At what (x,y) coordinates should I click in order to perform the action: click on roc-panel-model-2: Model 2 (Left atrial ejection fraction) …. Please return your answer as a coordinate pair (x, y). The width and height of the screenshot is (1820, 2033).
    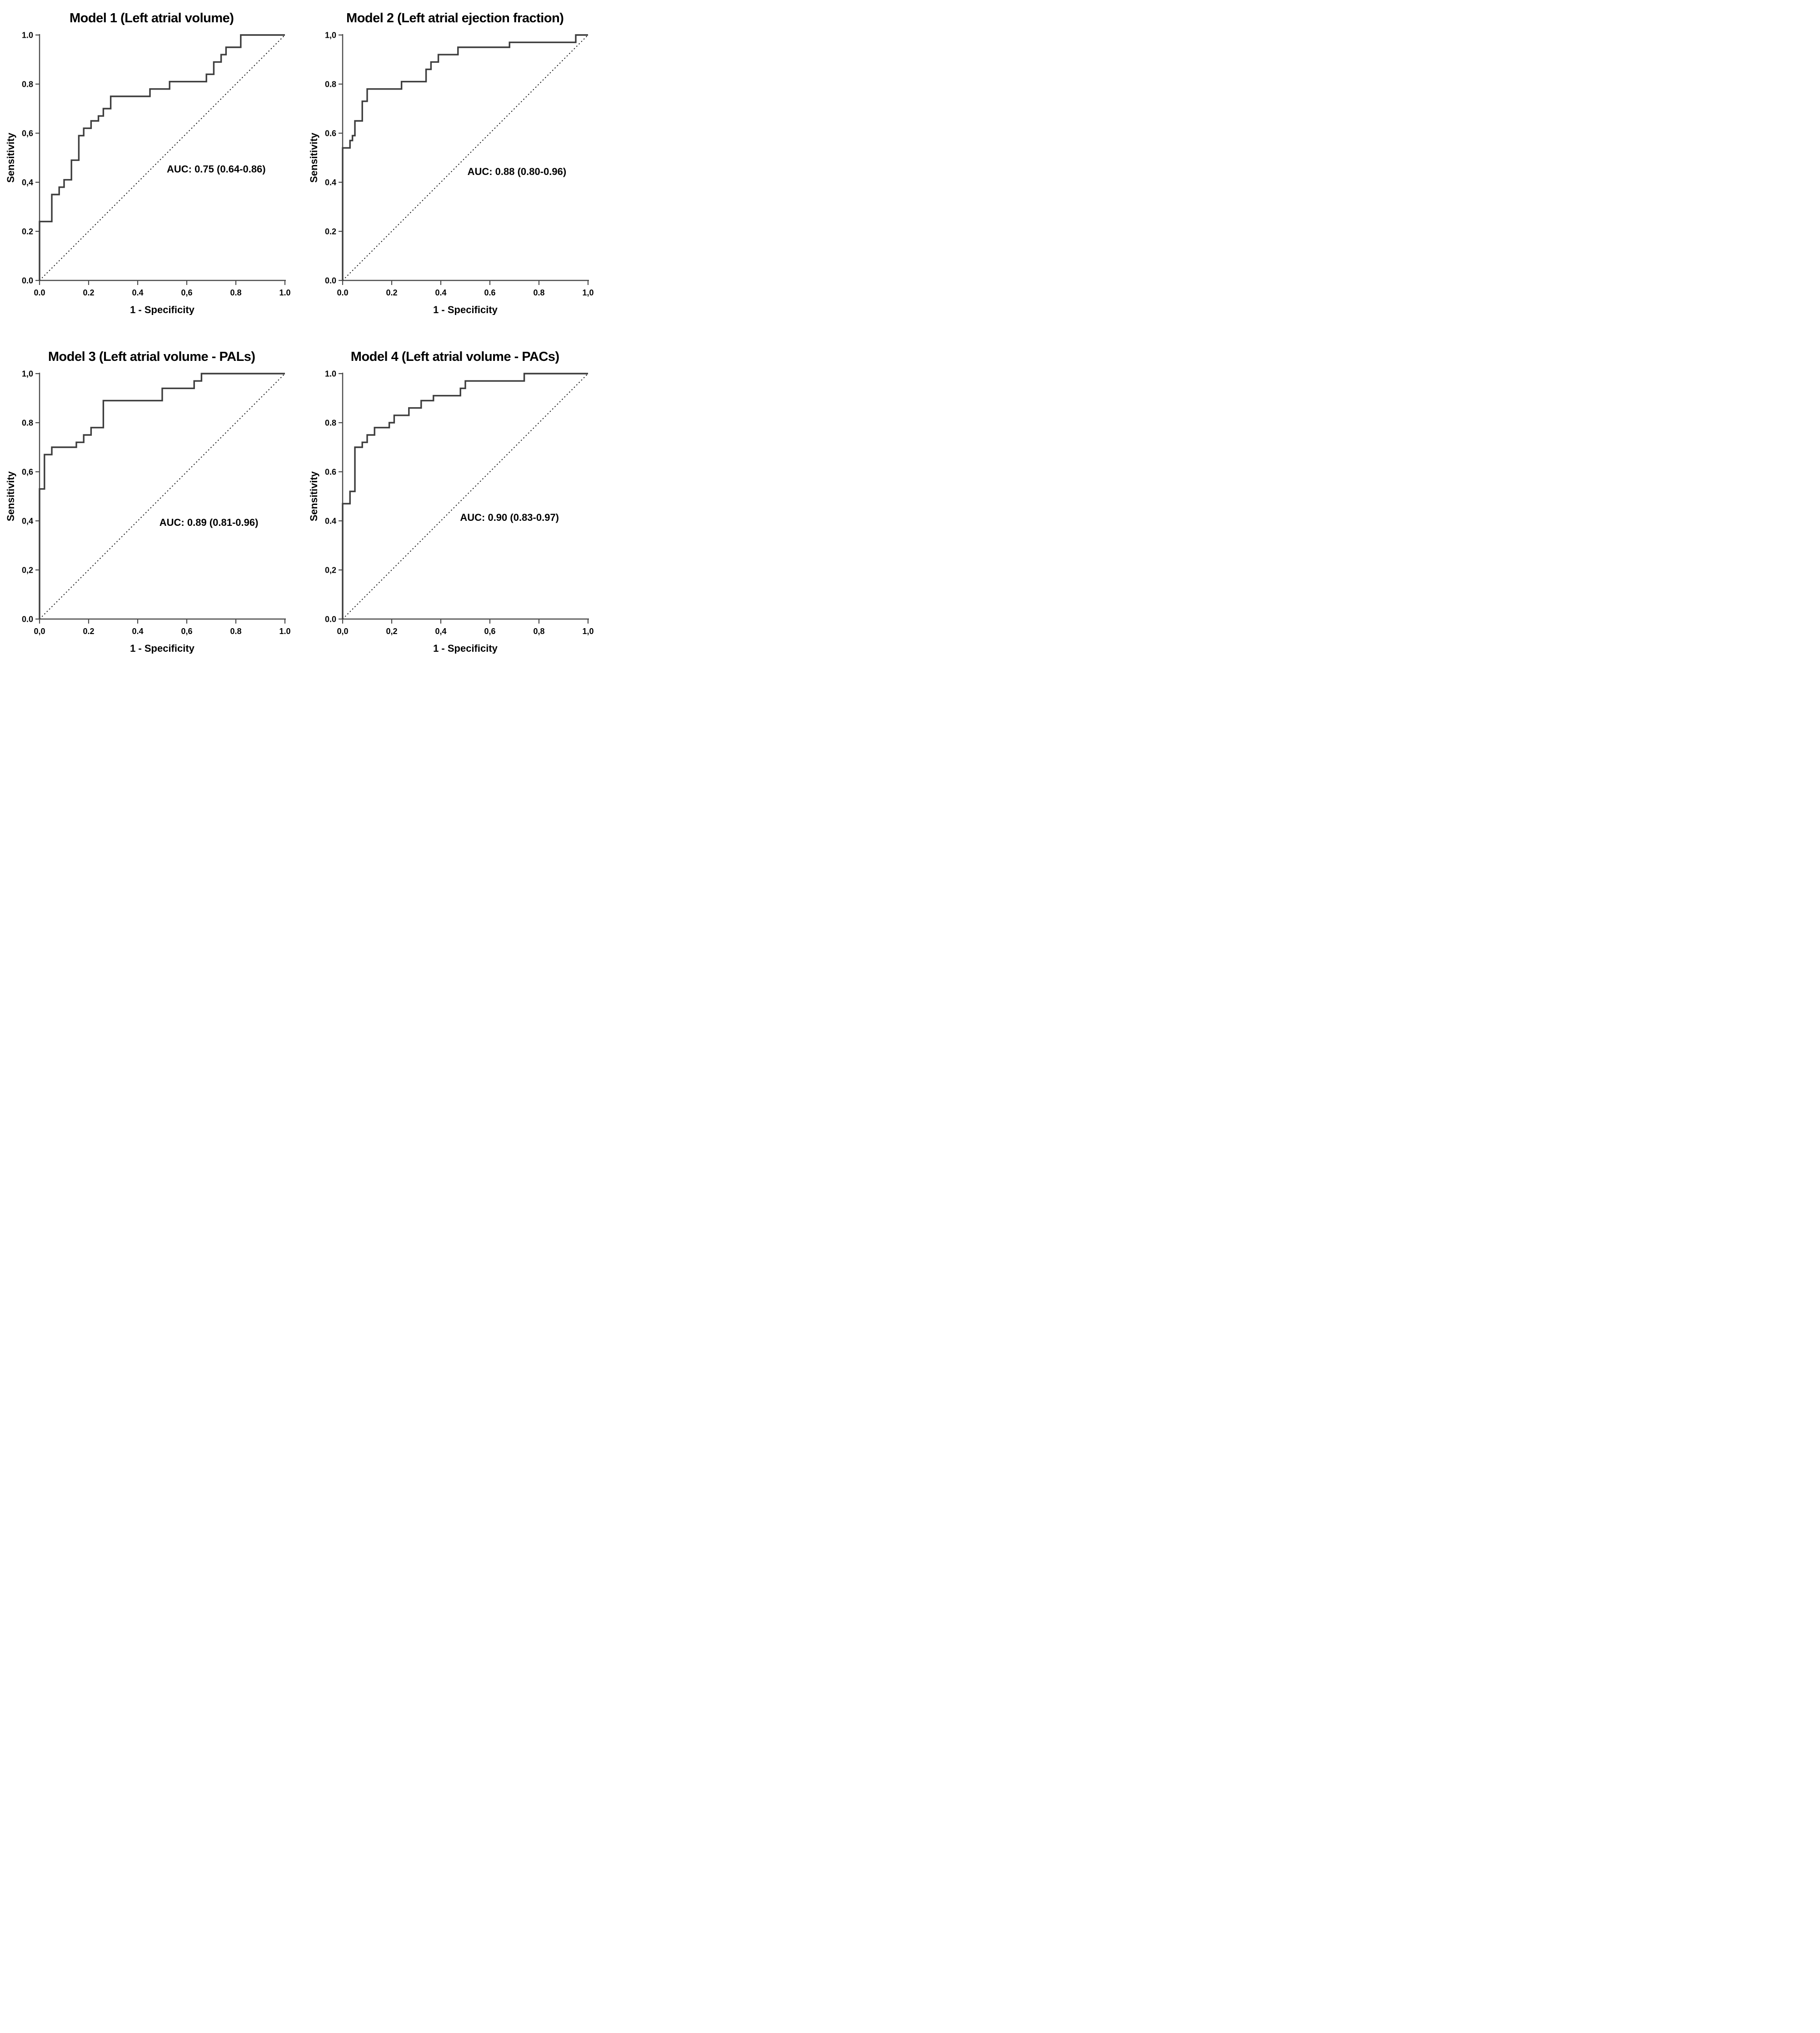
    Looking at the image, I should click on (456, 169).